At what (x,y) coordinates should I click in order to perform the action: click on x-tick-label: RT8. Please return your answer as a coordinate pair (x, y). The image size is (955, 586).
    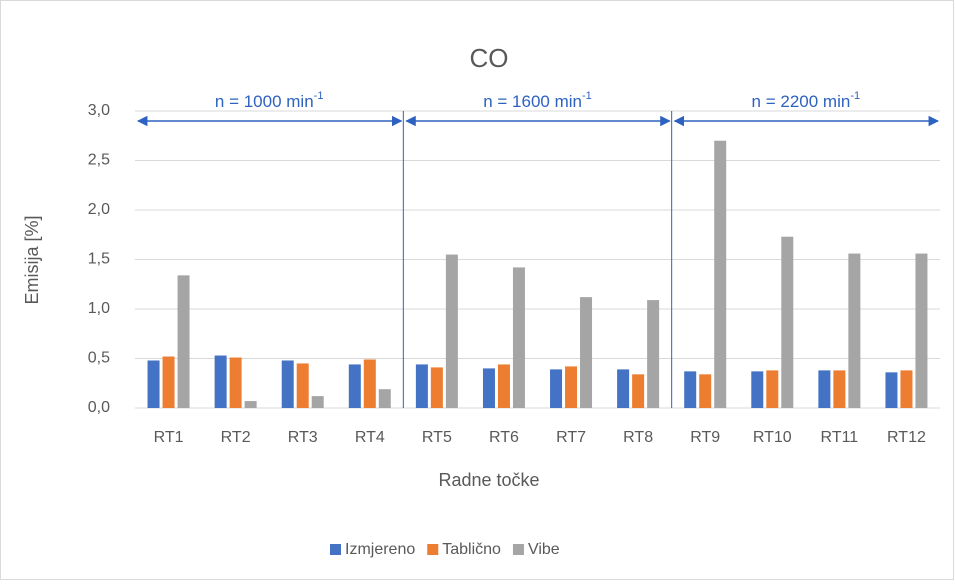
    Looking at the image, I should click on (638, 437).